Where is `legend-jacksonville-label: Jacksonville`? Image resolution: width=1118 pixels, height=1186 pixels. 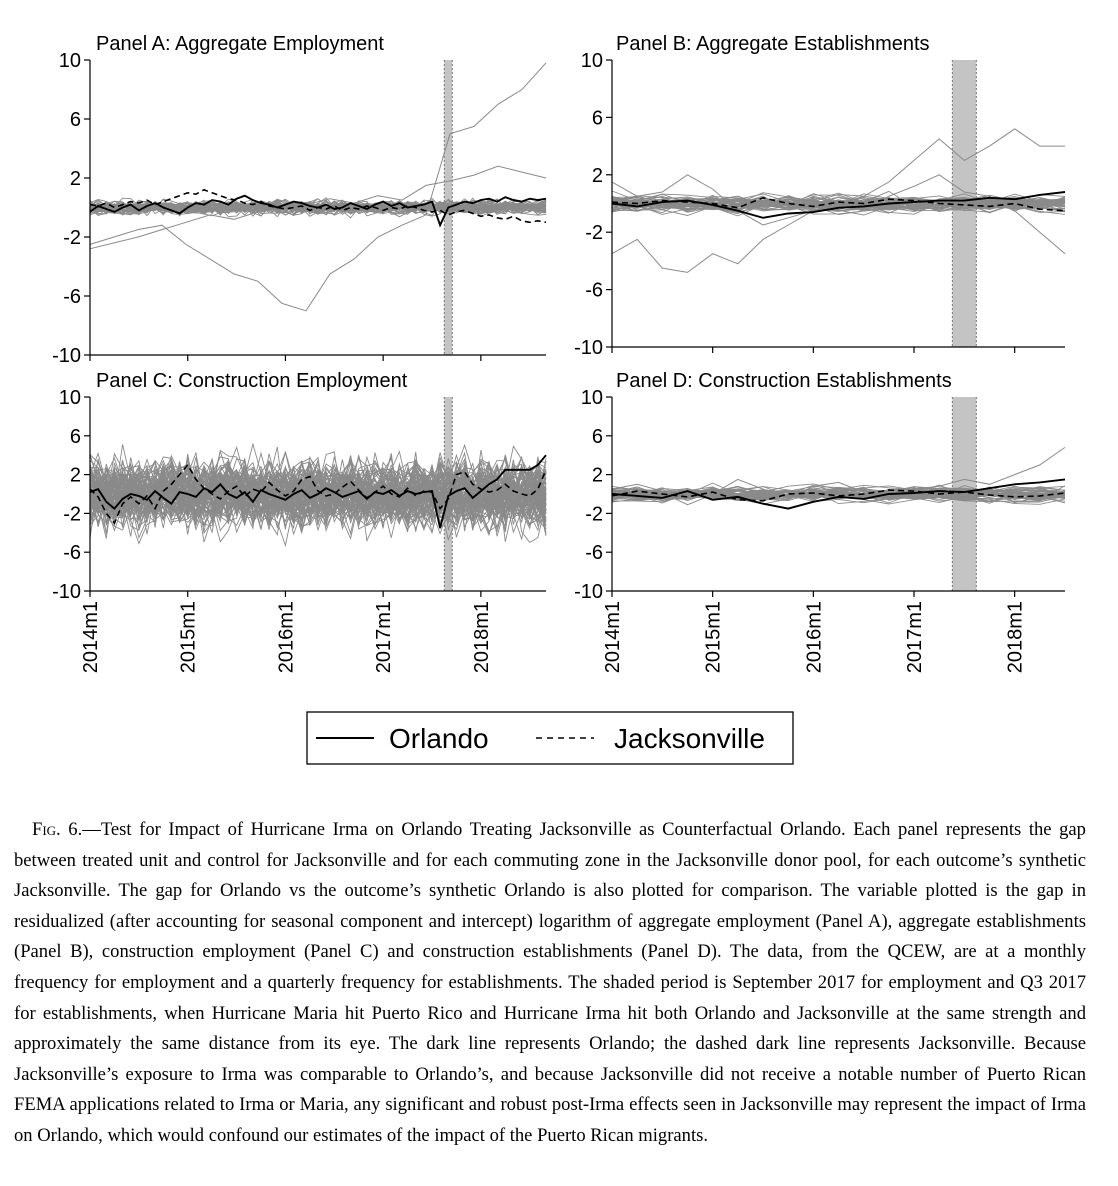 legend-jacksonville-label: Jacksonville is located at coordinates (689, 738).